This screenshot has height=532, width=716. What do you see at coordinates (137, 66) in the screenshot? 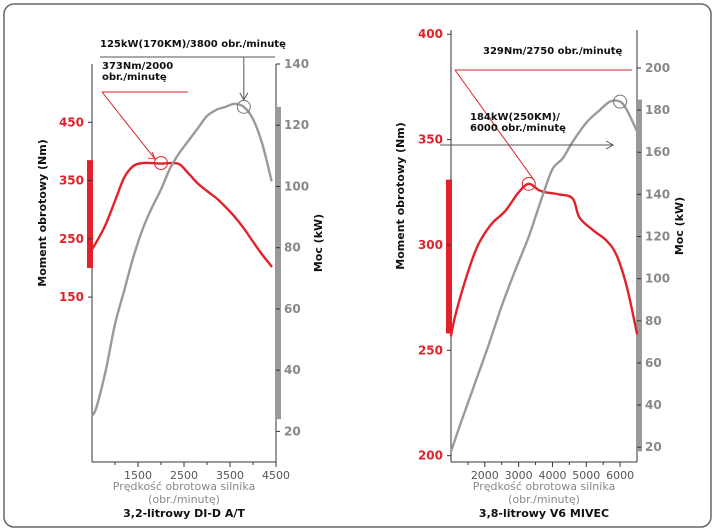
I see `annotation-label: 373Nm/2000` at bounding box center [137, 66].